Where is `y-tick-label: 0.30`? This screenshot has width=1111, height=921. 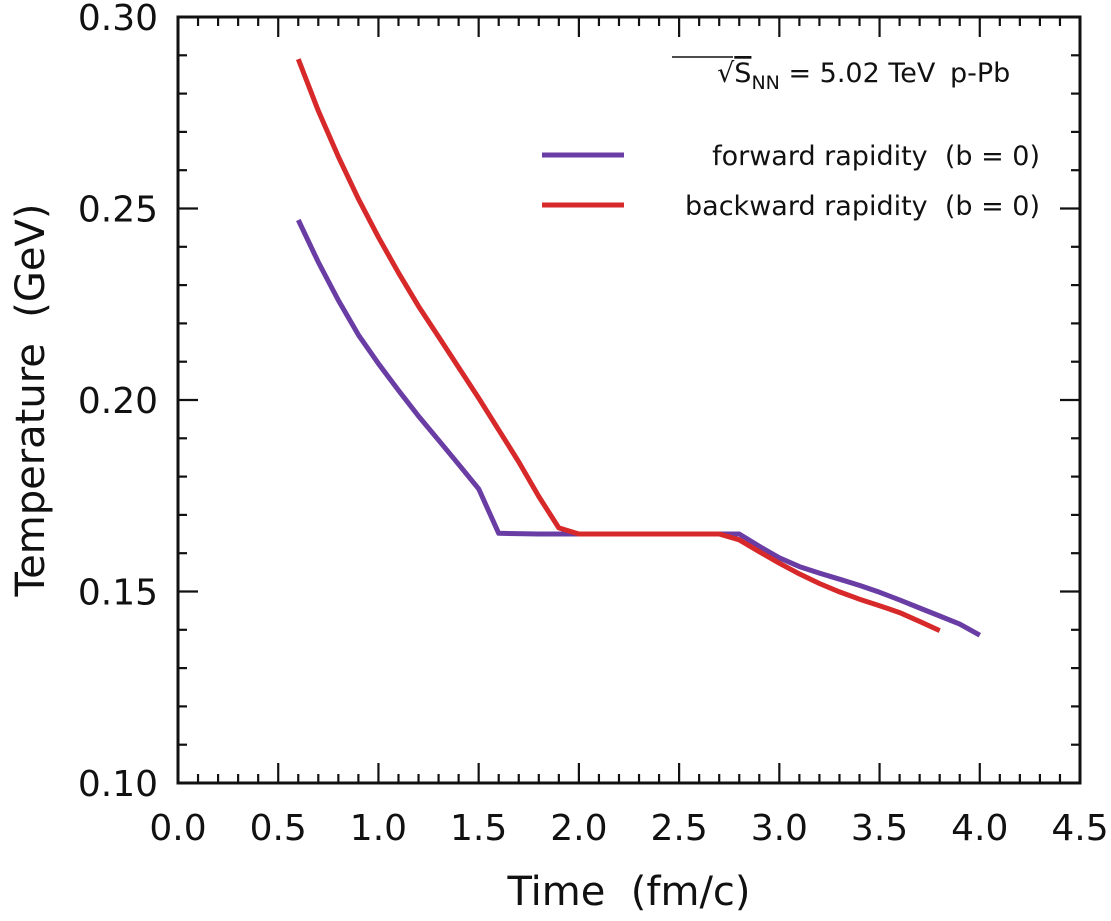 y-tick-label: 0.30 is located at coordinates (118, 19).